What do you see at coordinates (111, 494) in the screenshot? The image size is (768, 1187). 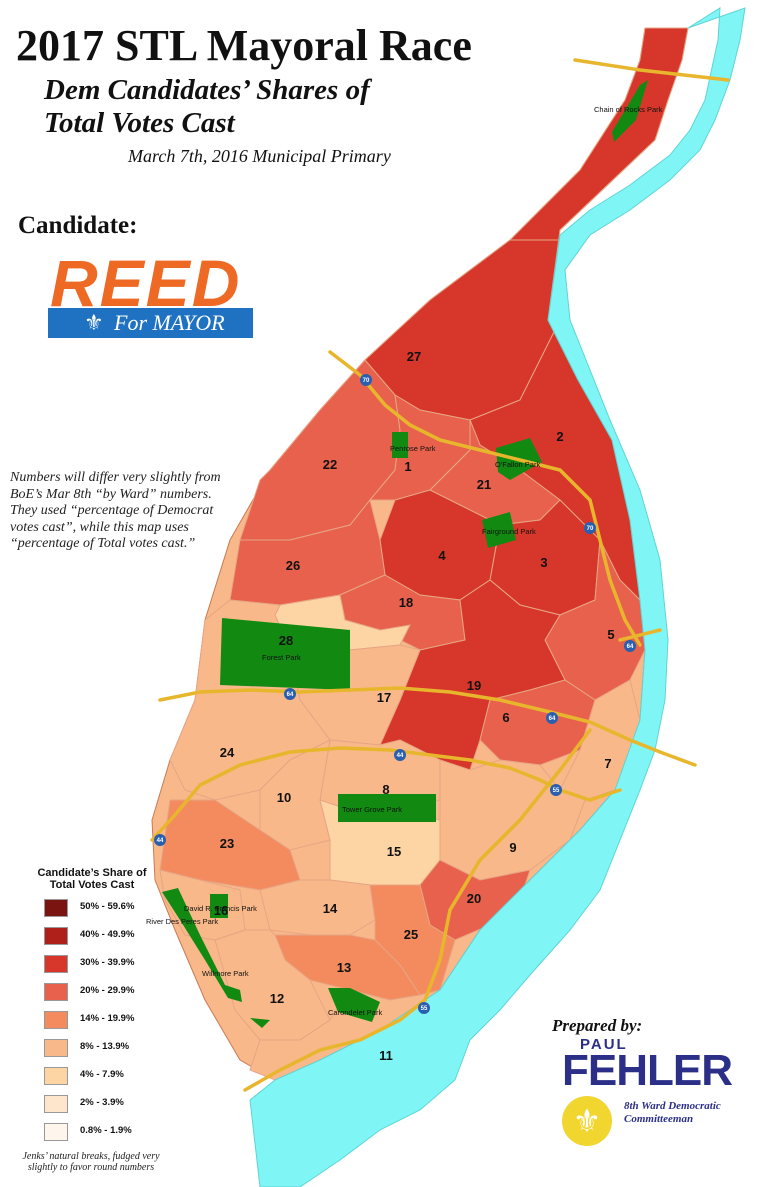 I see `note-line: BoE’s Mar 8th “by Ward” numbers.` at bounding box center [111, 494].